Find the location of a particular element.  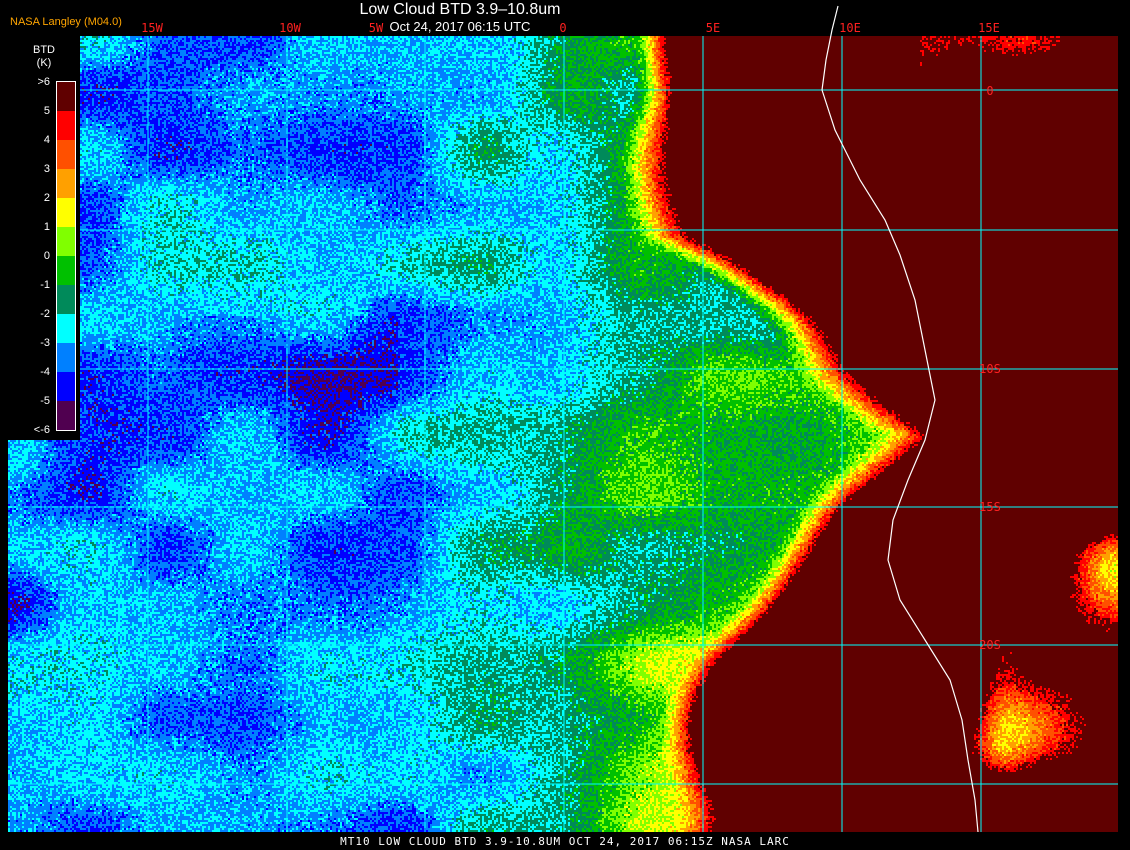

lat-label-10s: 10S is located at coordinates (990, 369).